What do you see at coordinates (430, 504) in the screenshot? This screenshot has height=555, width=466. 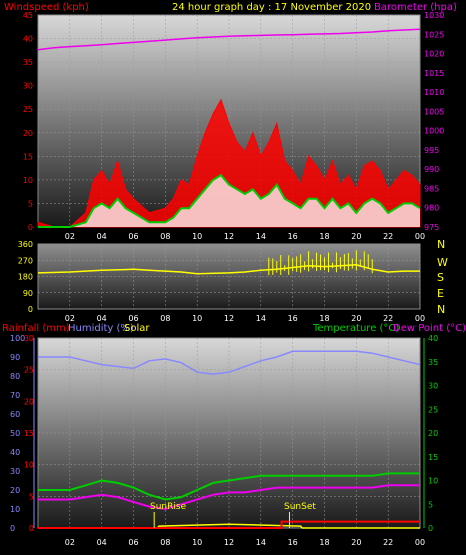 I see `temperature-y-tick-label: 5` at bounding box center [430, 504].